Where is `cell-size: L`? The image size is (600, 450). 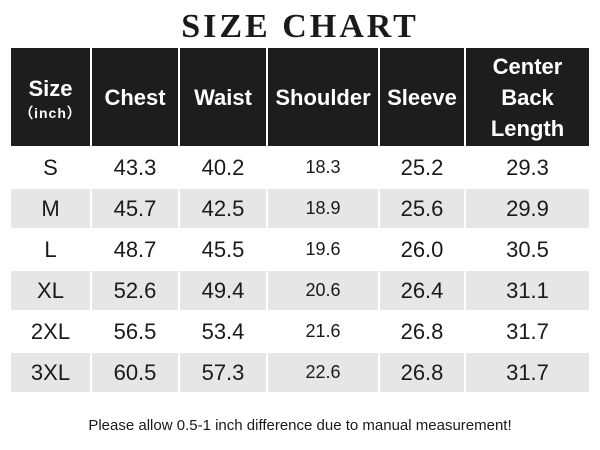
cell-size: L is located at coordinates (50, 249).